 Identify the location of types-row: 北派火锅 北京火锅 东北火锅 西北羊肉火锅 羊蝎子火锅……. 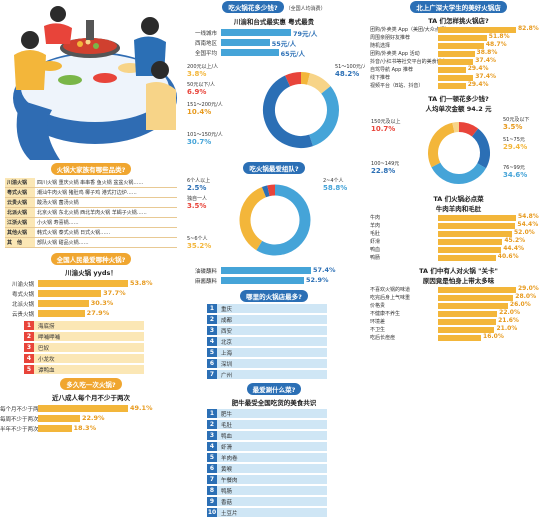
(91, 212).